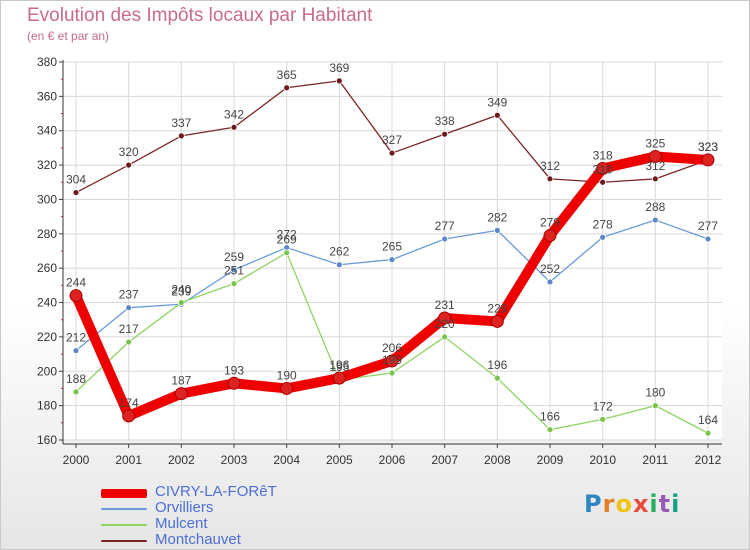 The image size is (750, 550). What do you see at coordinates (497, 321) in the screenshot?
I see `point-civry-la-for-t-2008` at bounding box center [497, 321].